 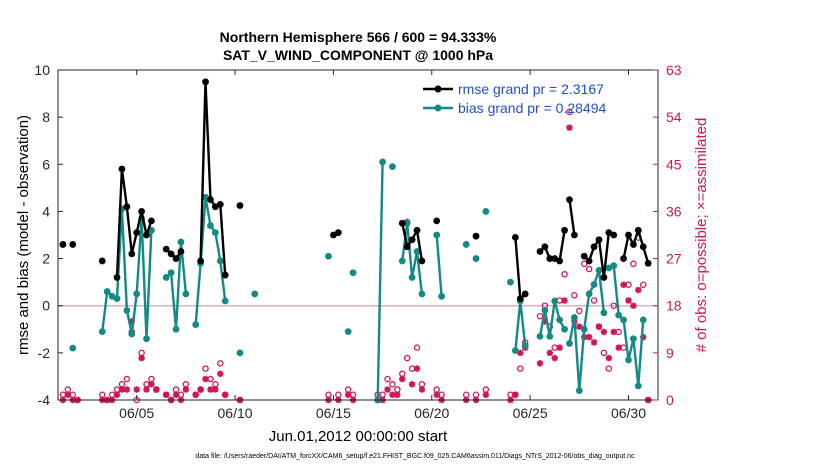 What do you see at coordinates (213, 178) in the screenshot?
I see `rmse-line-segment` at bounding box center [213, 178].